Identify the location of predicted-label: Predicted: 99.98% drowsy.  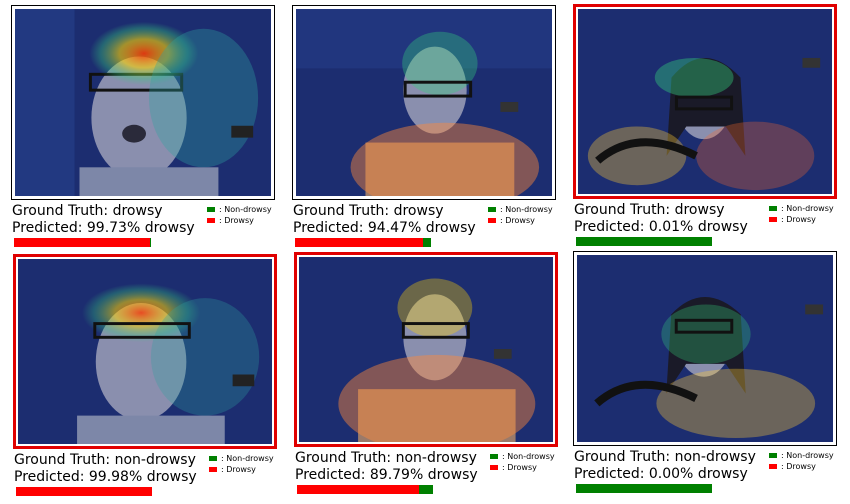
(105, 477).